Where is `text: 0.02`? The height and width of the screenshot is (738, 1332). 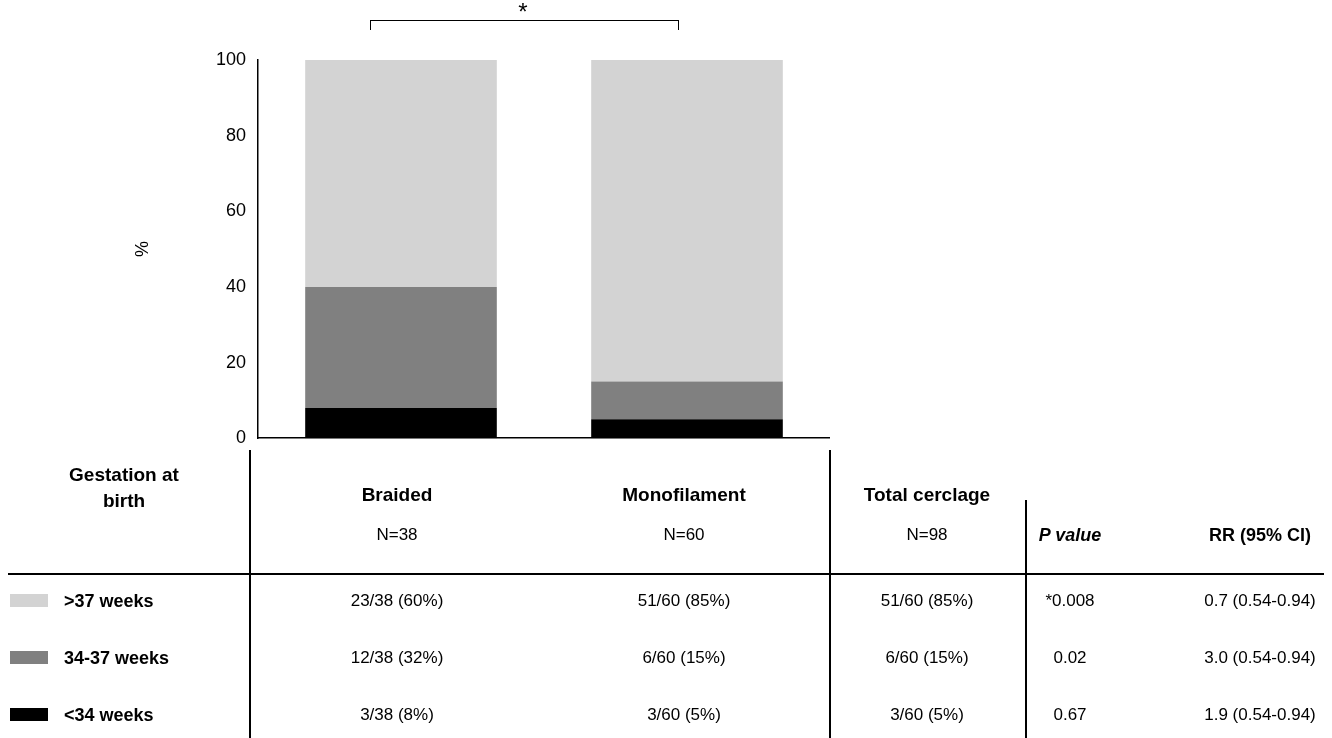 text: 0.02 is located at coordinates (1070, 658).